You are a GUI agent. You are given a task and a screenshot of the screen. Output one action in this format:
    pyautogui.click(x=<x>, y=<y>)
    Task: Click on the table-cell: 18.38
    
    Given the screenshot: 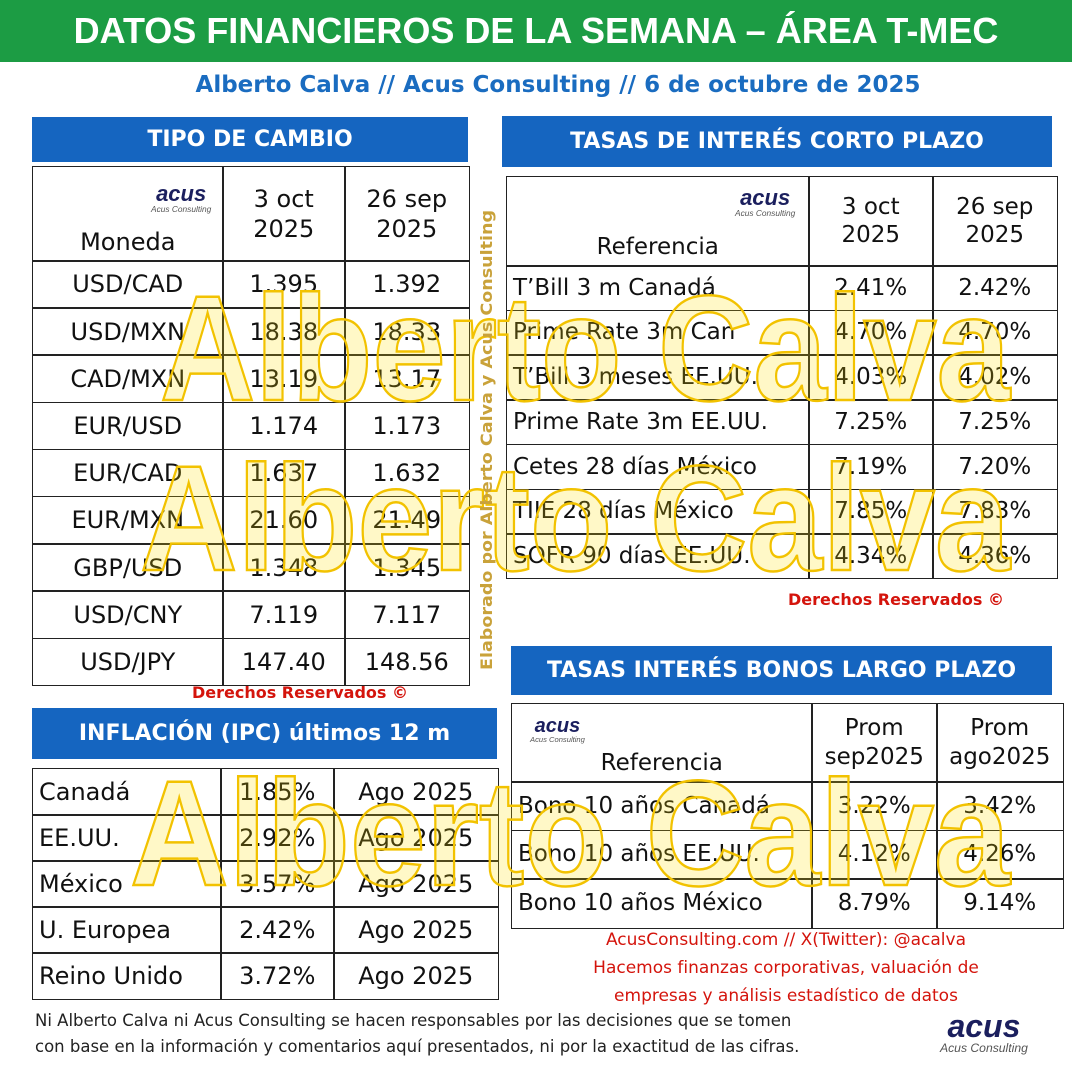 What is the action you would take?
    pyautogui.click(x=284, y=331)
    